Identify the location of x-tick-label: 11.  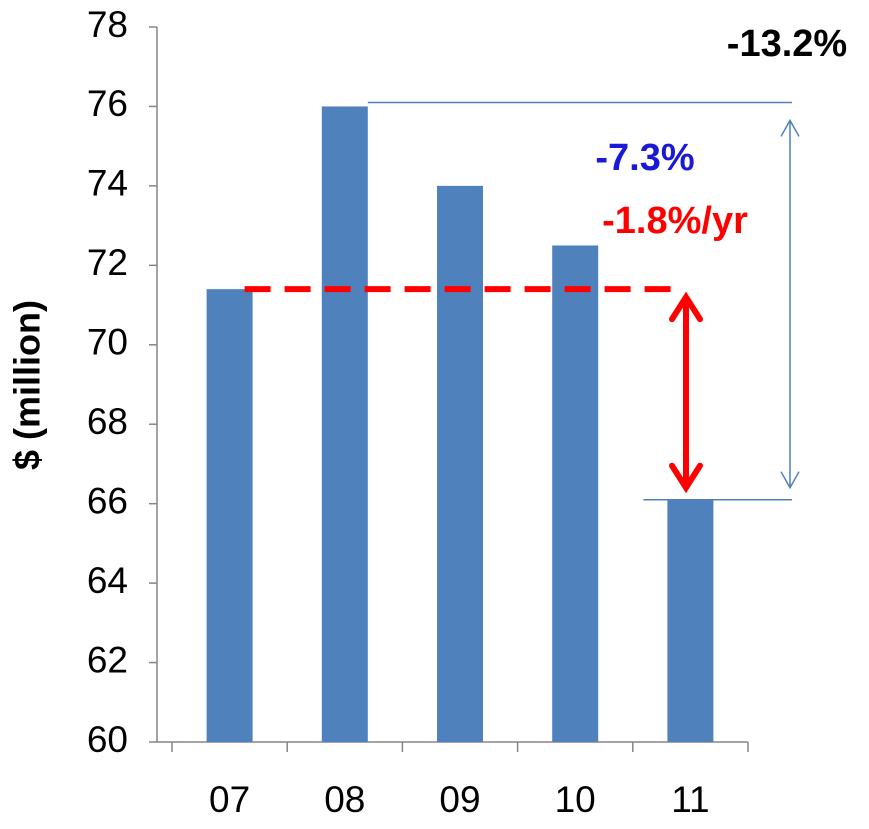
(690, 799).